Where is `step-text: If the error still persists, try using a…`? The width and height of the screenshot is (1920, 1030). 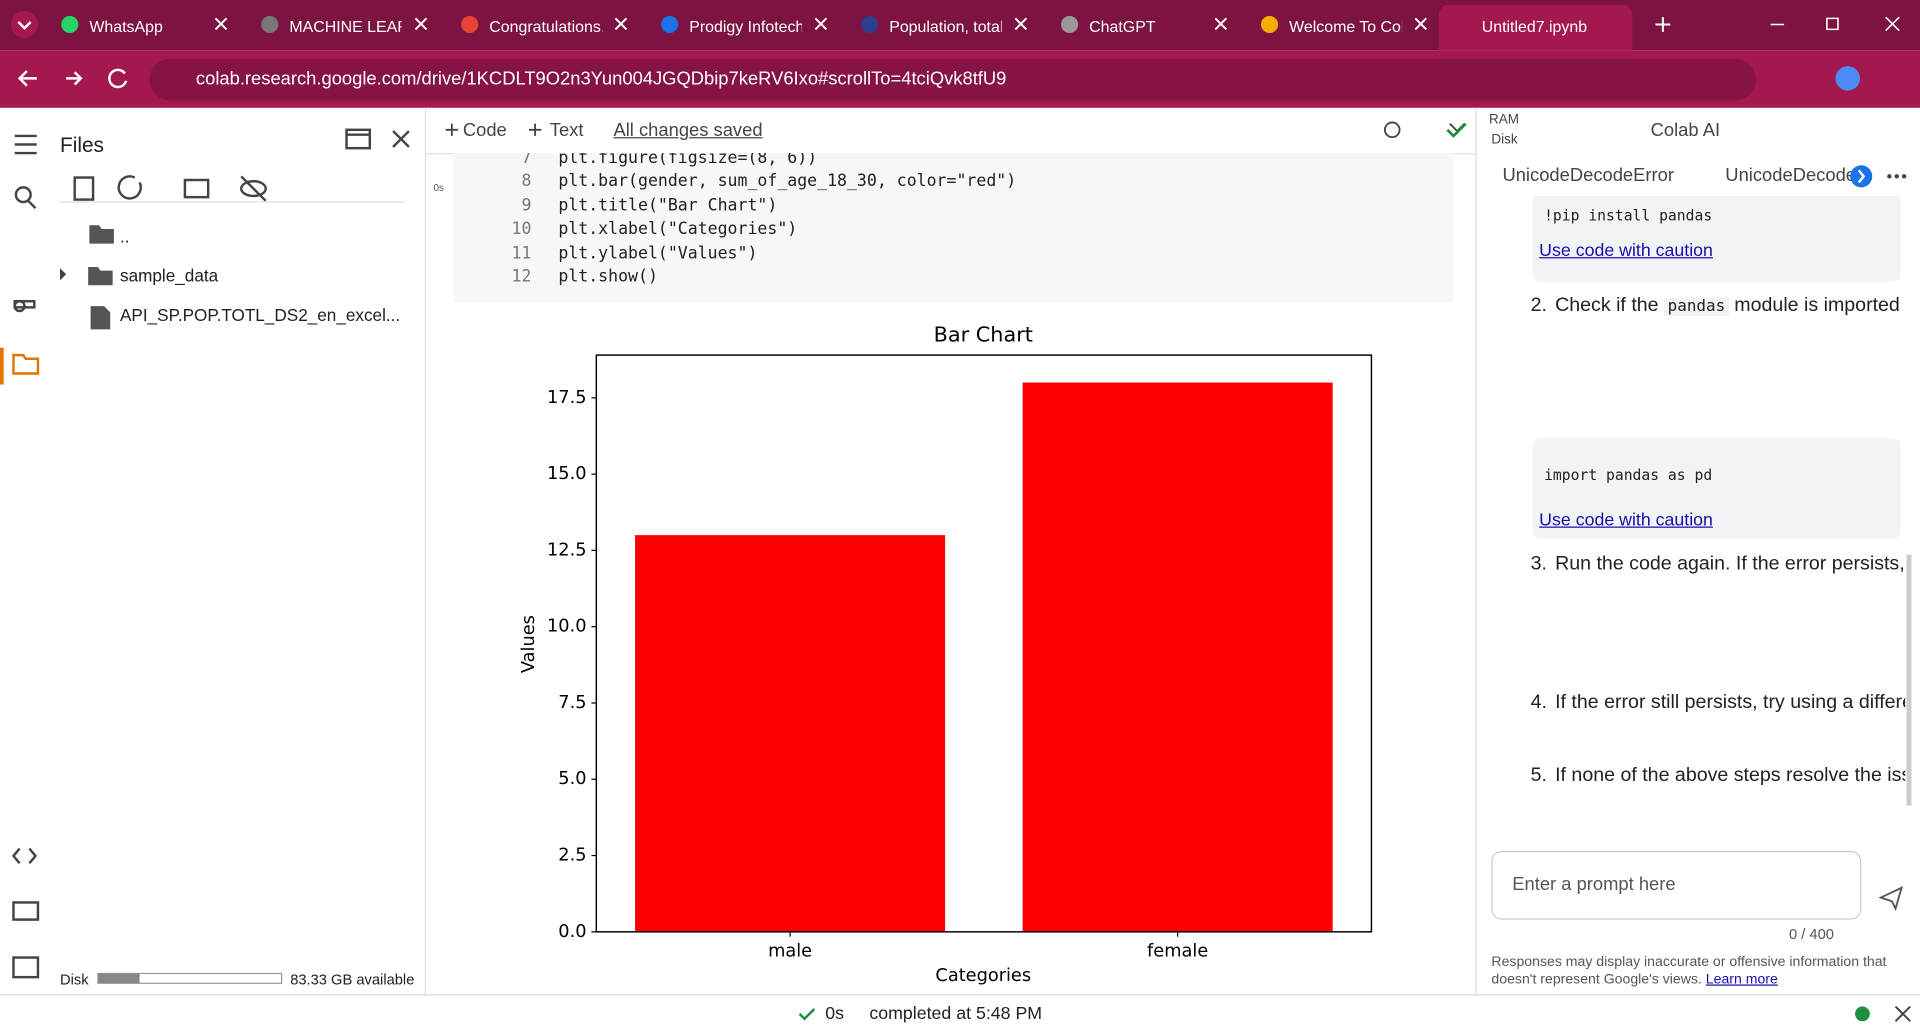 step-text: If the error still persists, try using a… is located at coordinates (1730, 702).